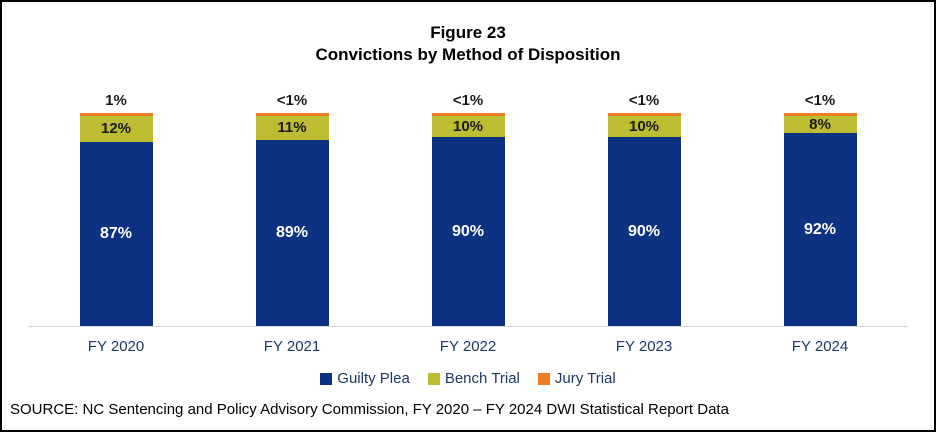 This screenshot has height=432, width=936. Describe the element at coordinates (468, 54) in the screenshot. I see `figure-title: Convictions by Method of Disposition` at that location.